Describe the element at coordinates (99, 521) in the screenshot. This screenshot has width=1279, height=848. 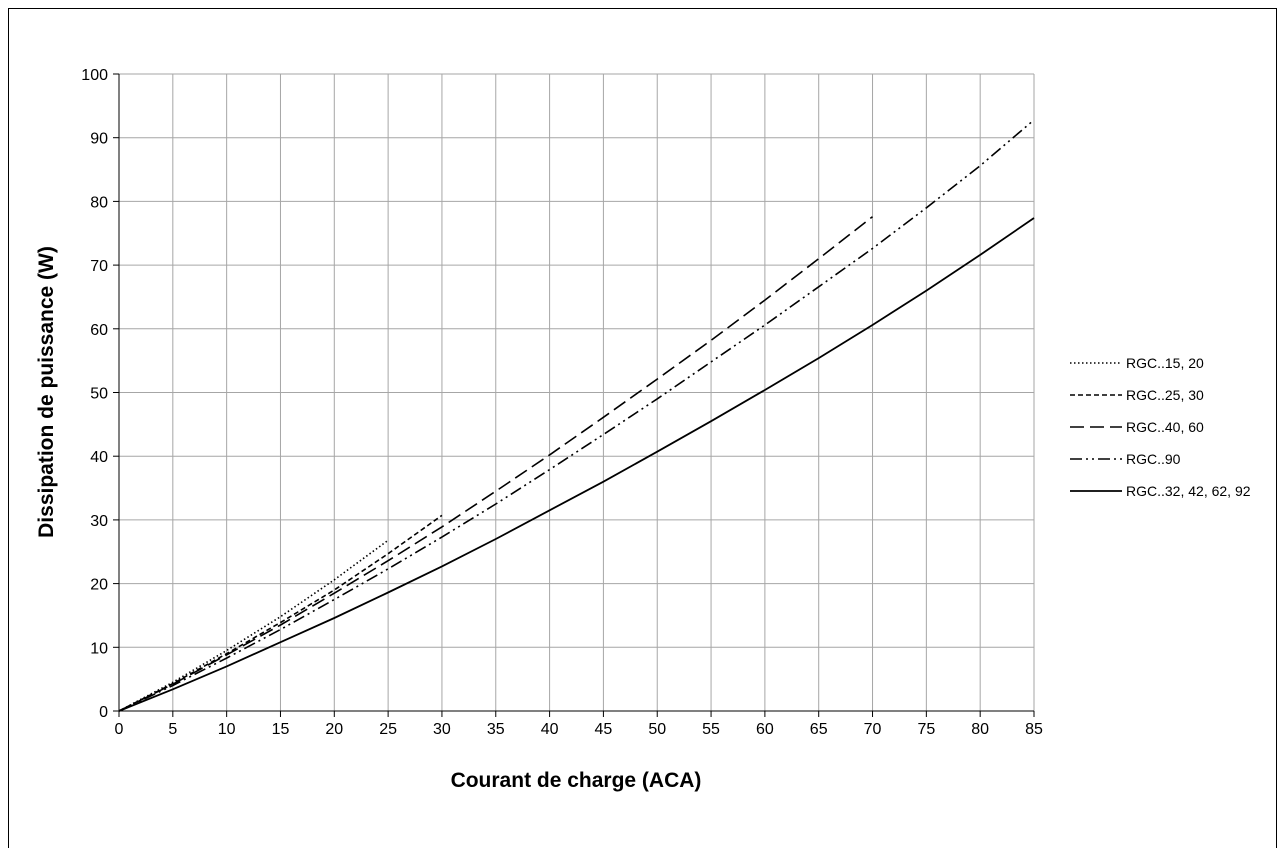
I see `y-tick-label: 30` at that location.